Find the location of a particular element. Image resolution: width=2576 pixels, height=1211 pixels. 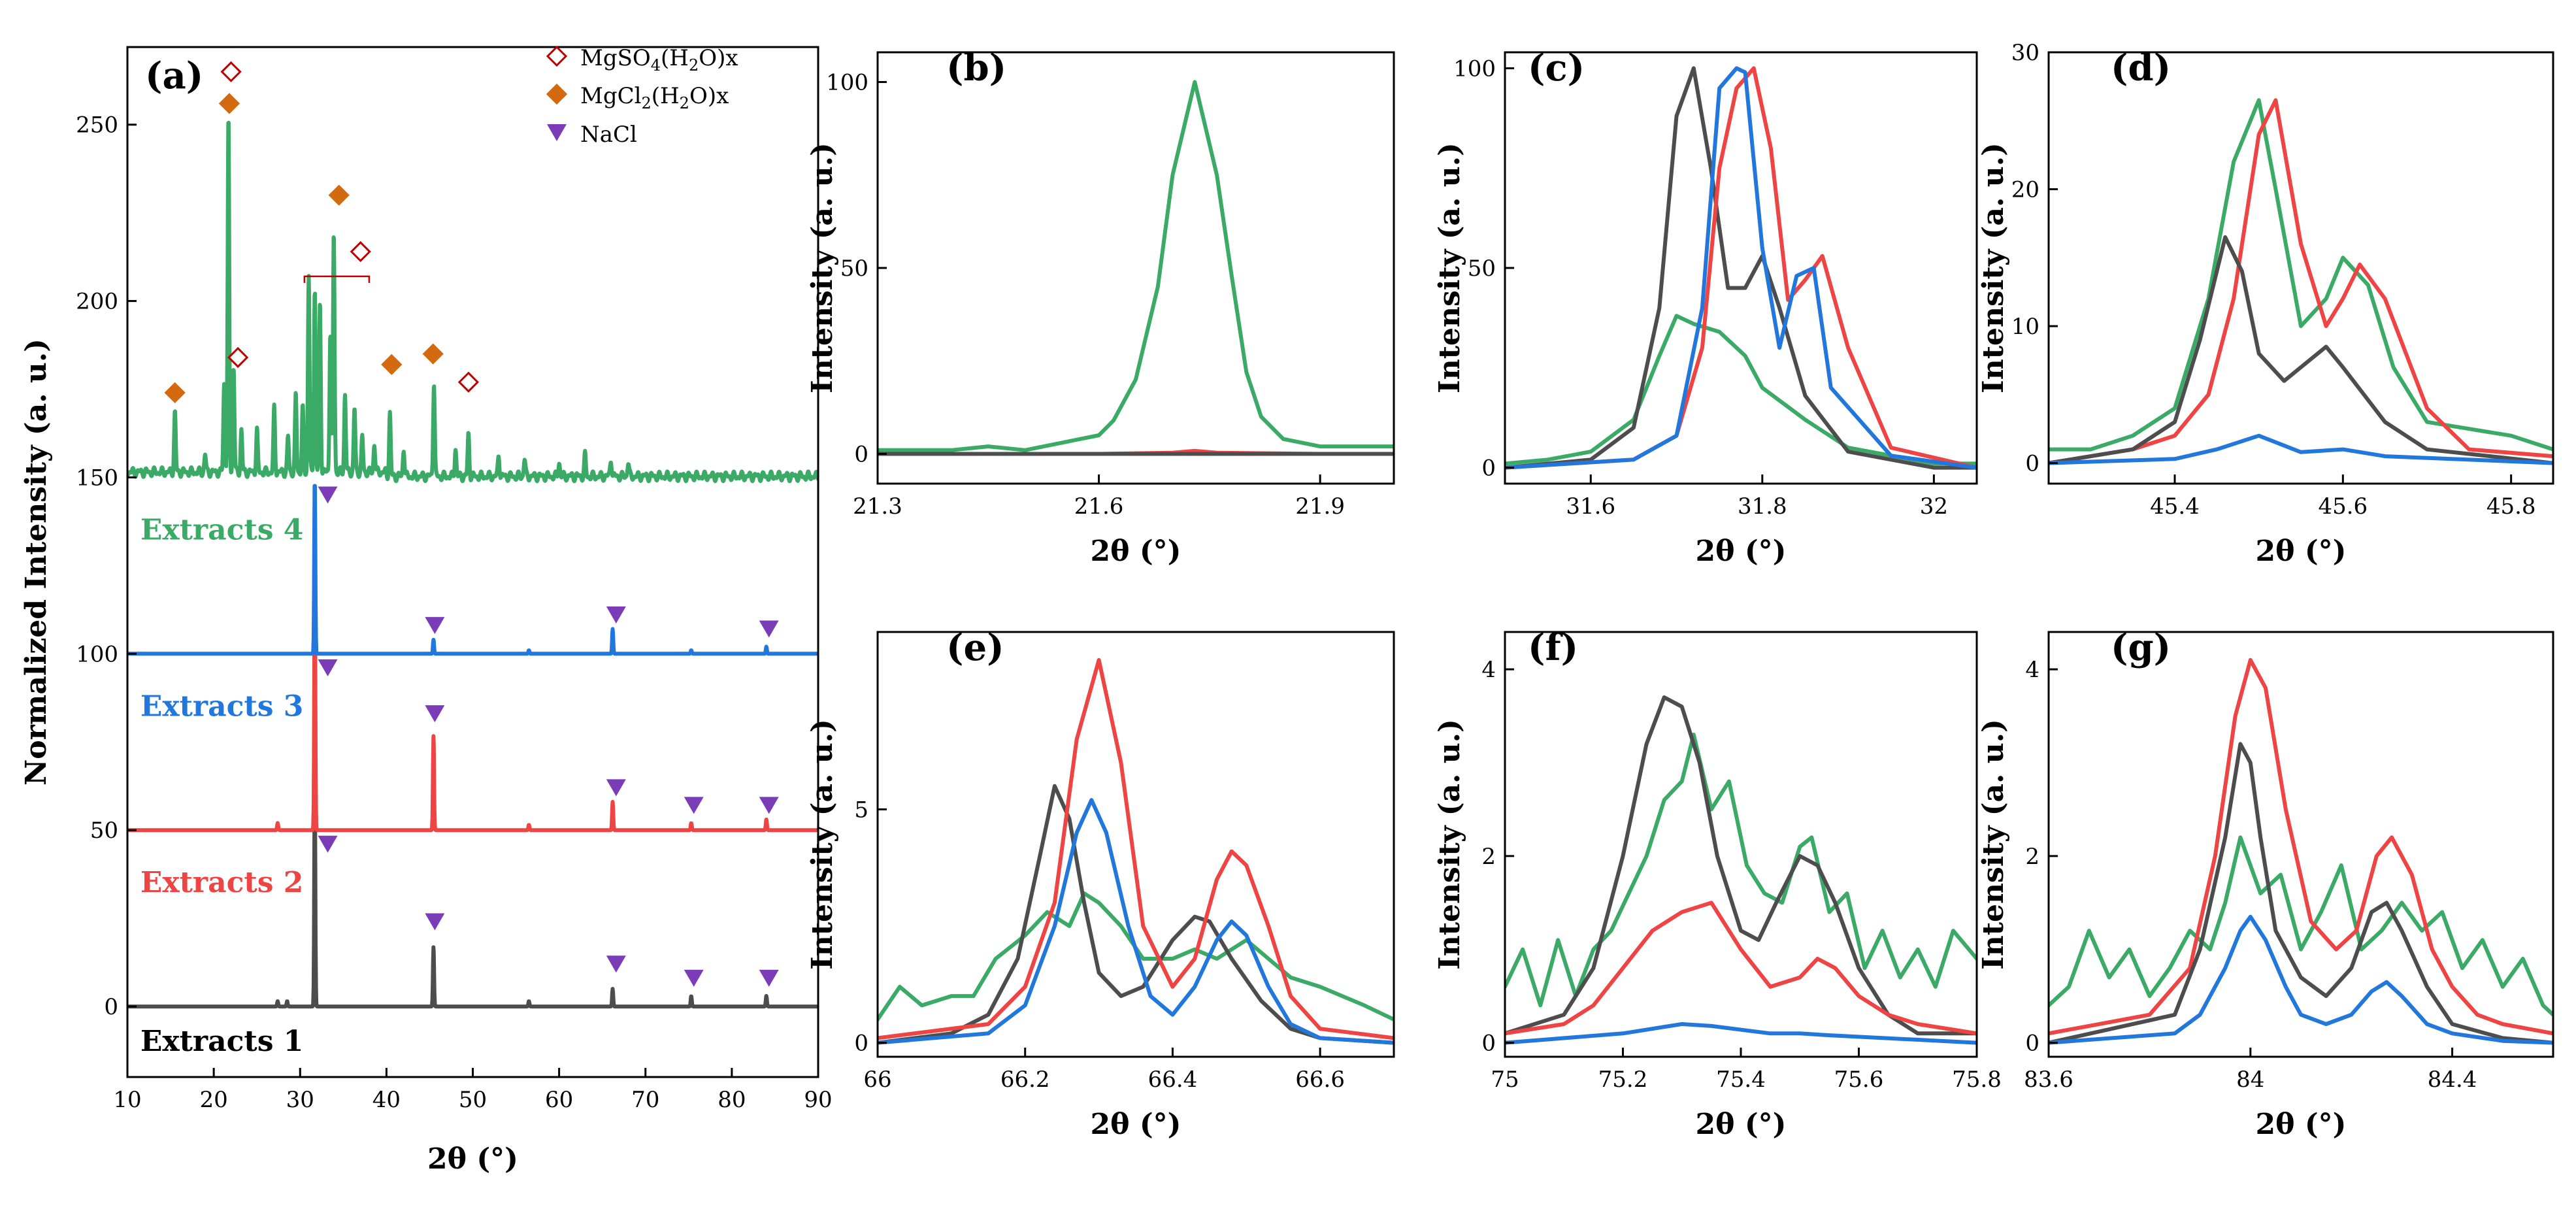

x-tick-label: 75.2 is located at coordinates (1623, 1080).